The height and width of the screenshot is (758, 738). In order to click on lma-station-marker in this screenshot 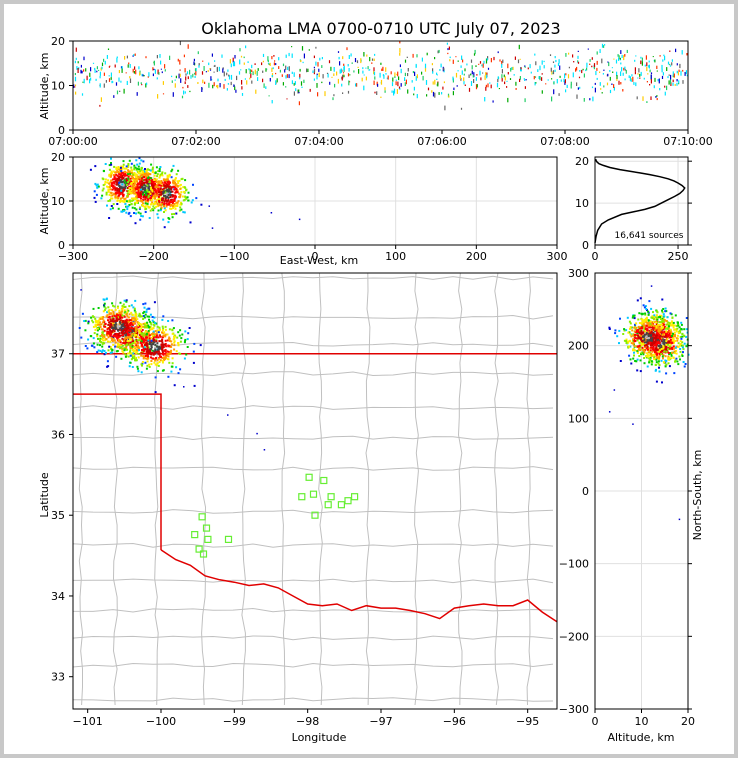, I will do `click(228, 539)`.